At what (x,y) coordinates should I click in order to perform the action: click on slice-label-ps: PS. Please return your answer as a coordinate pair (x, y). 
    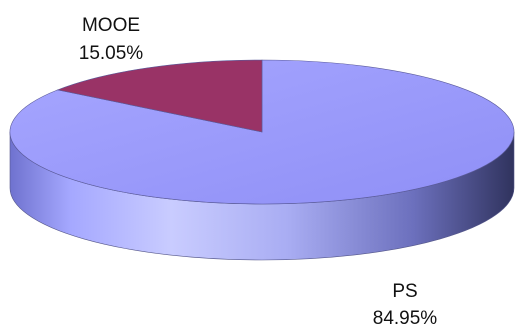
    Looking at the image, I should click on (404, 291).